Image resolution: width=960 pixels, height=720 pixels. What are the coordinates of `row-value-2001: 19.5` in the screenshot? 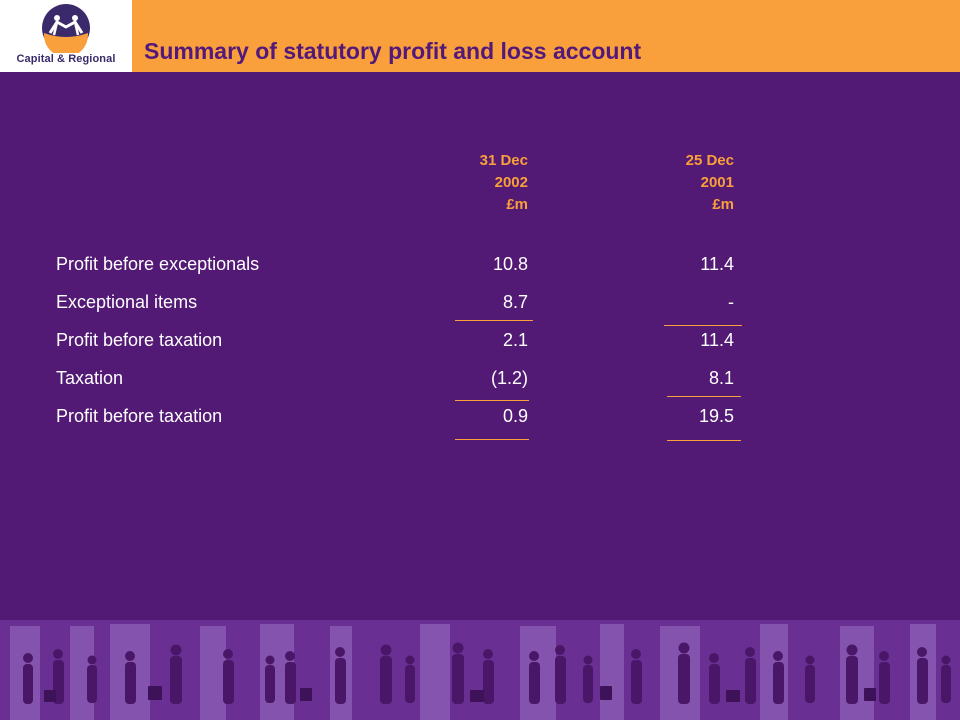 It's located at (716, 416).